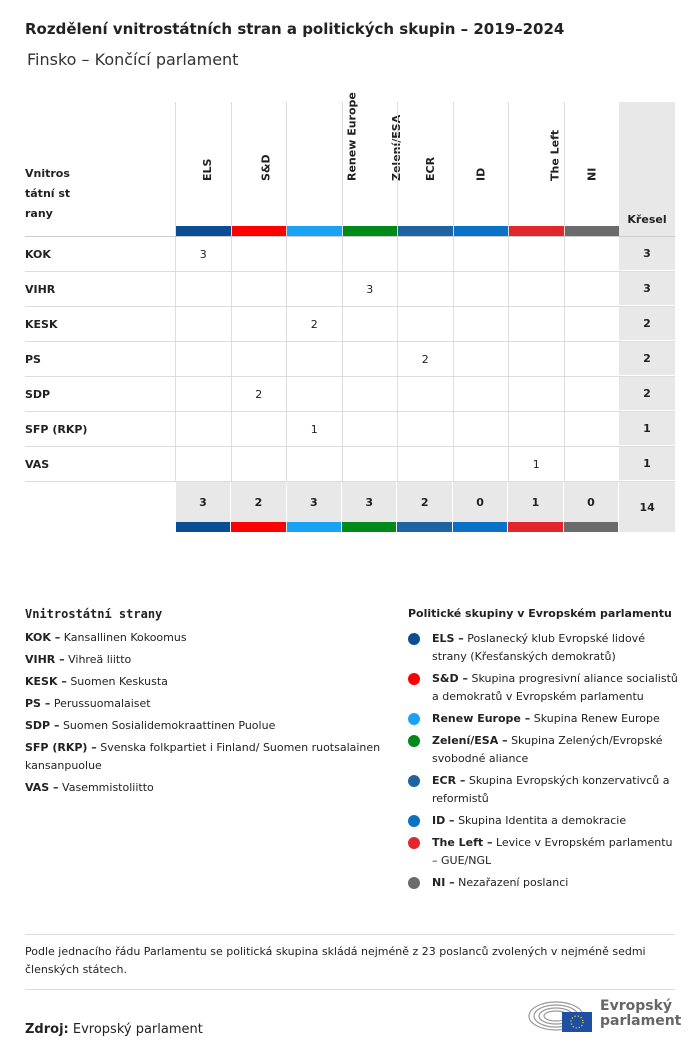  Describe the element at coordinates (443, 820) in the screenshot. I see `group-abbr: ID –` at that location.